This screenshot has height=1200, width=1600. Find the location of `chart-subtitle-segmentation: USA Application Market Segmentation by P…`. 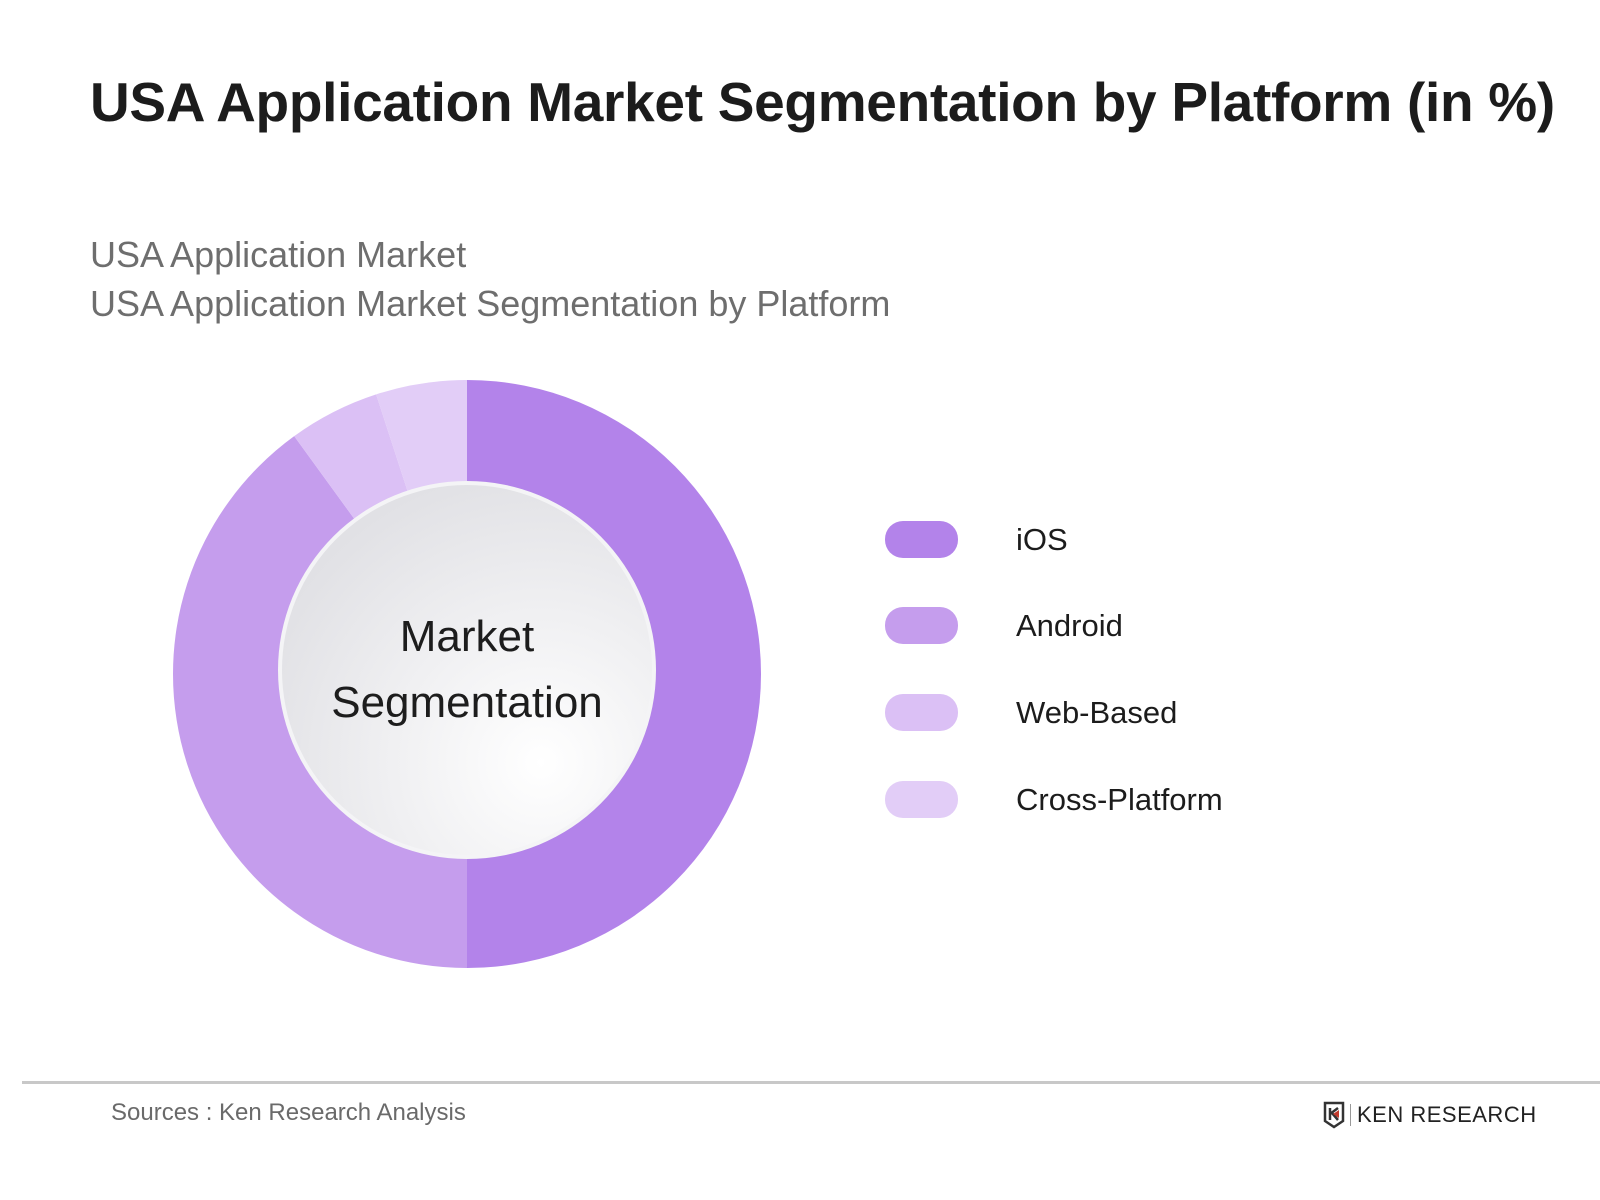

chart-subtitle-segmentation: USA Application Market Segmentation by P… is located at coordinates (490, 303).